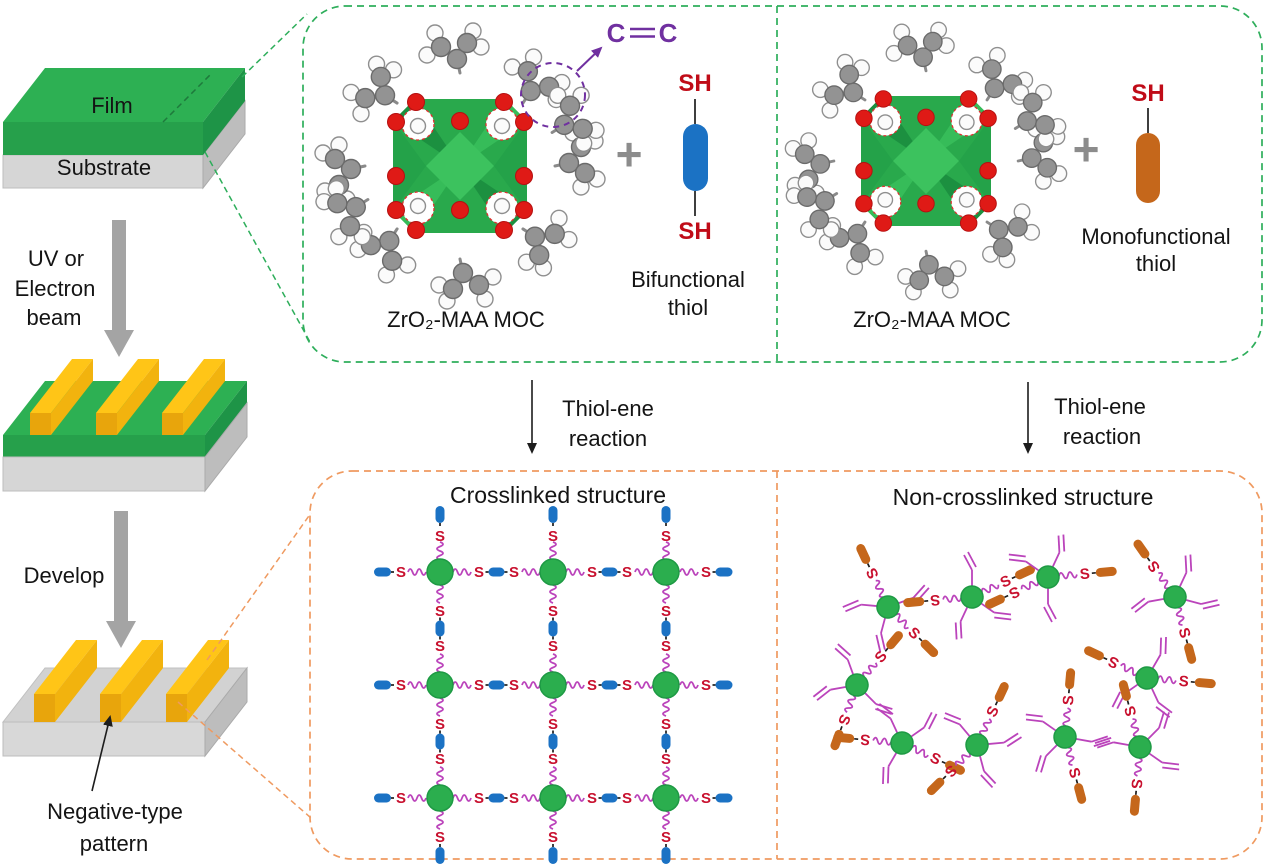 This screenshot has height=864, width=1269. Describe the element at coordinates (668, 33) in the screenshot. I see `cc-right-carbon: C` at that location.